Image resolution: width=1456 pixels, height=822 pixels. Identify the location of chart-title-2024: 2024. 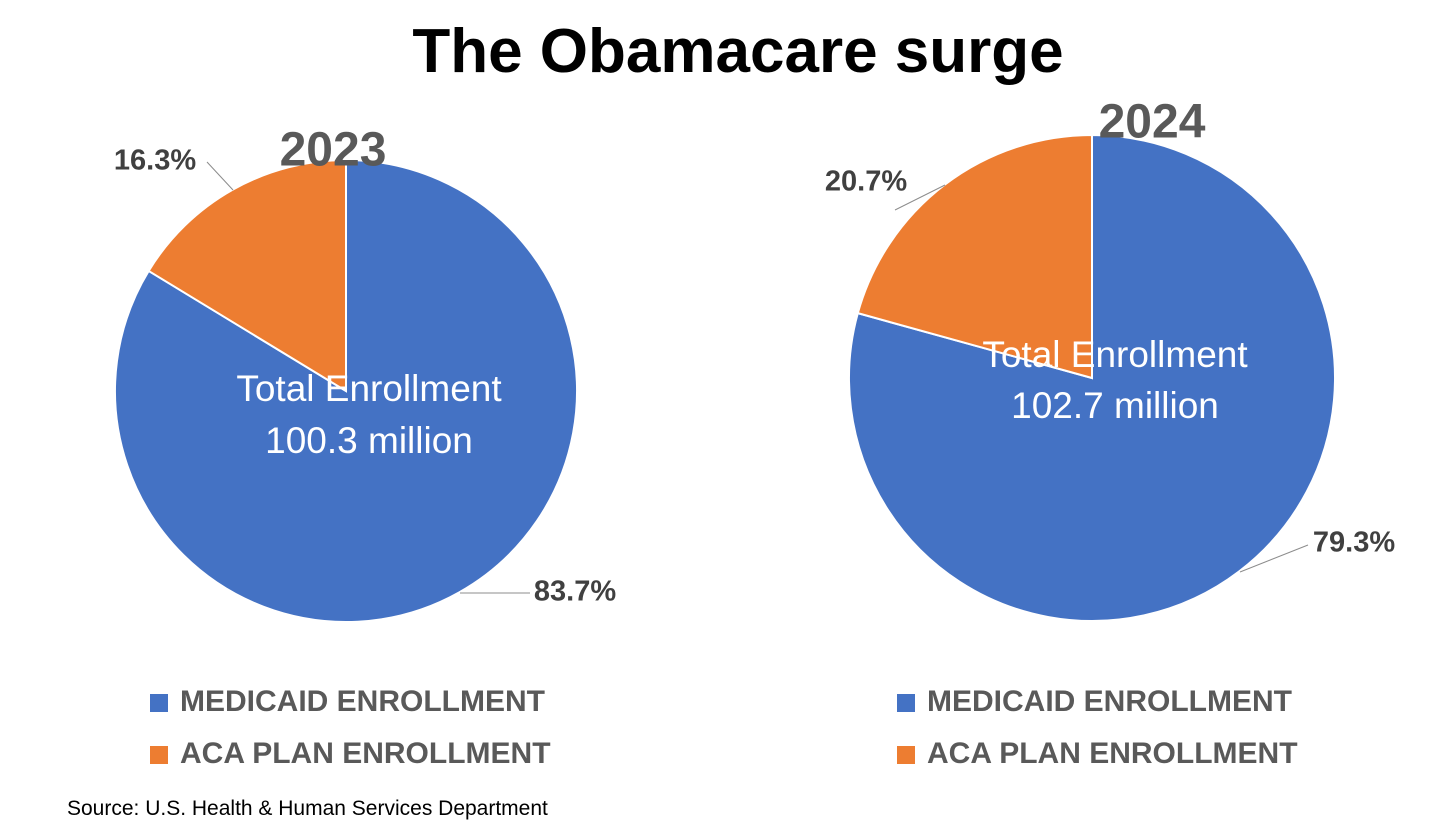
(1152, 122).